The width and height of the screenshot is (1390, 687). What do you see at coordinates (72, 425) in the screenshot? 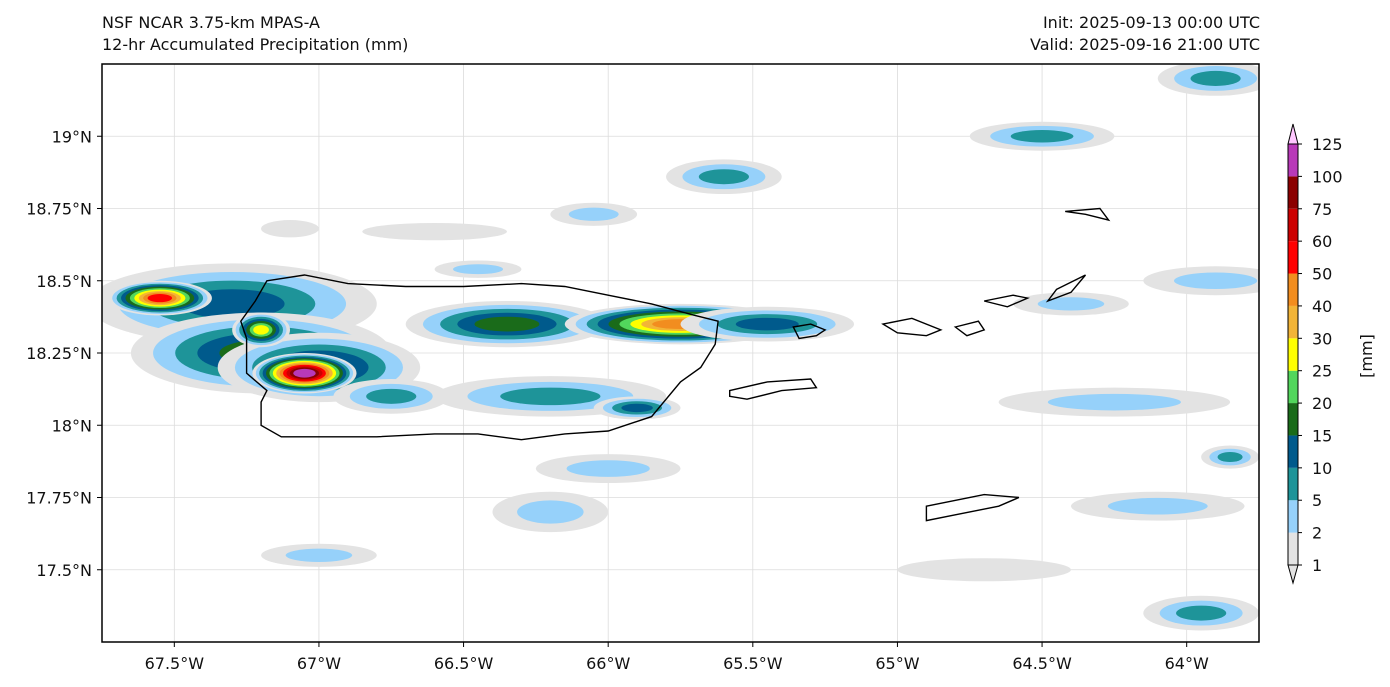
I see `lat-tick-label: 18°N` at bounding box center [72, 425].